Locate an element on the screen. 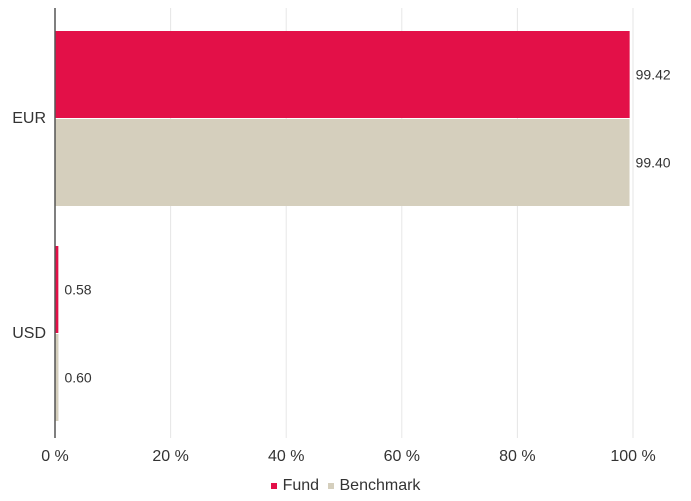 The image size is (691, 501). x-tick-label: 60 % is located at coordinates (402, 456).